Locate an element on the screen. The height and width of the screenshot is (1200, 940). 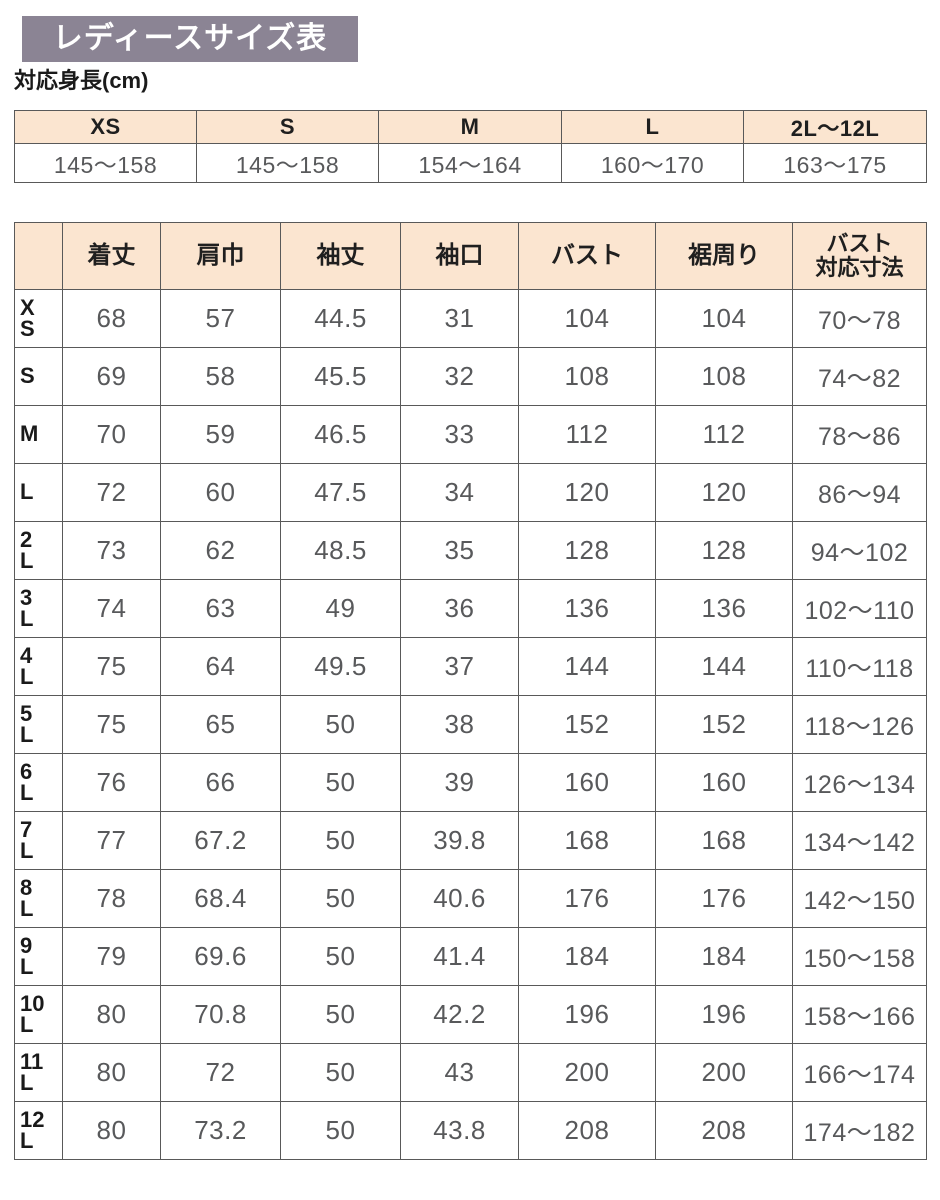
cell-katahaba: 59 is located at coordinates (220, 434).